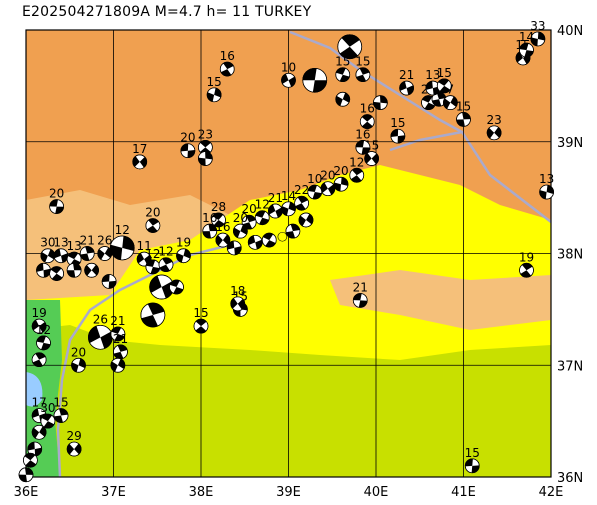 The height and width of the screenshot is (505, 597). What do you see at coordinates (570, 143) in the screenshot?
I see `latitude-label: 39N` at bounding box center [570, 143].